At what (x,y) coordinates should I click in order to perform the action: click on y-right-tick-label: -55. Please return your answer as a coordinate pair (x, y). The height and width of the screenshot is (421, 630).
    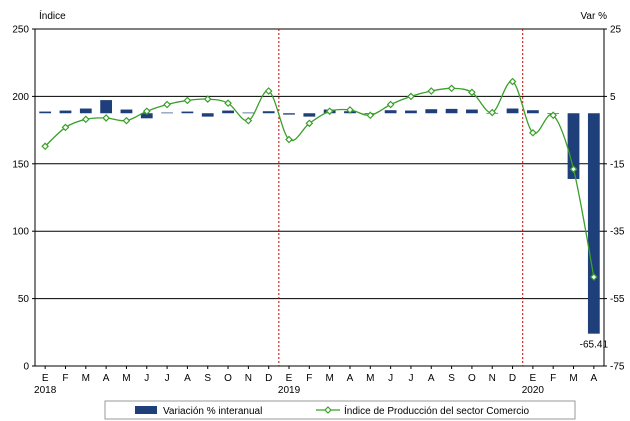
    Looking at the image, I should click on (617, 299).